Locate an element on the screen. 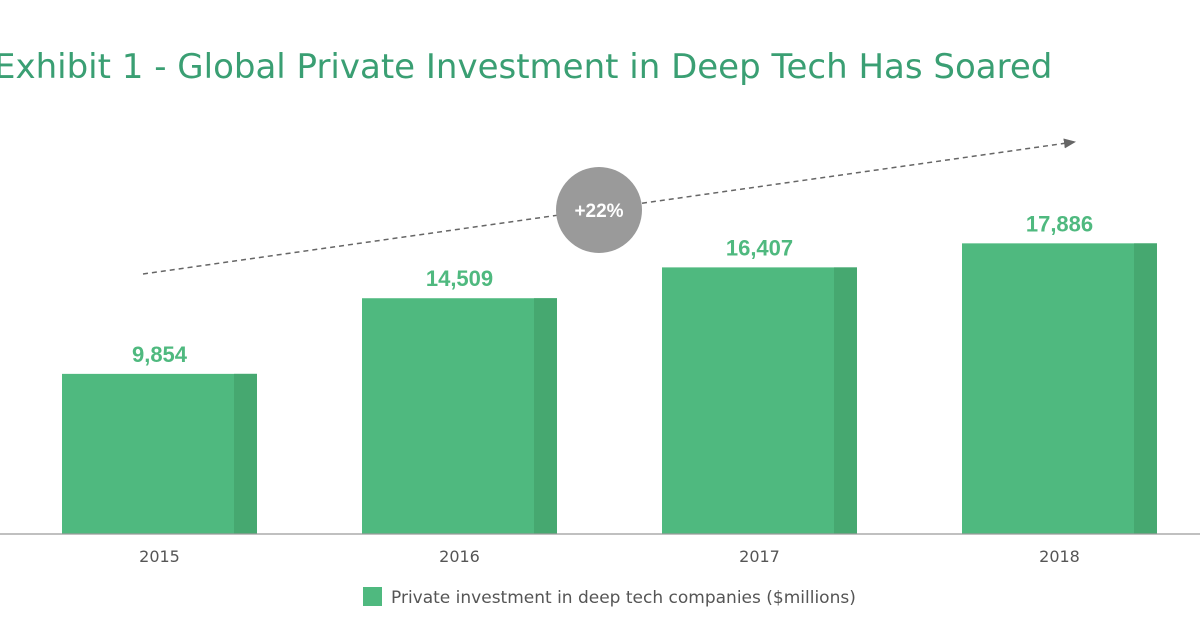 The width and height of the screenshot is (1200, 628). x-tick-2017: 2017 is located at coordinates (759, 556).